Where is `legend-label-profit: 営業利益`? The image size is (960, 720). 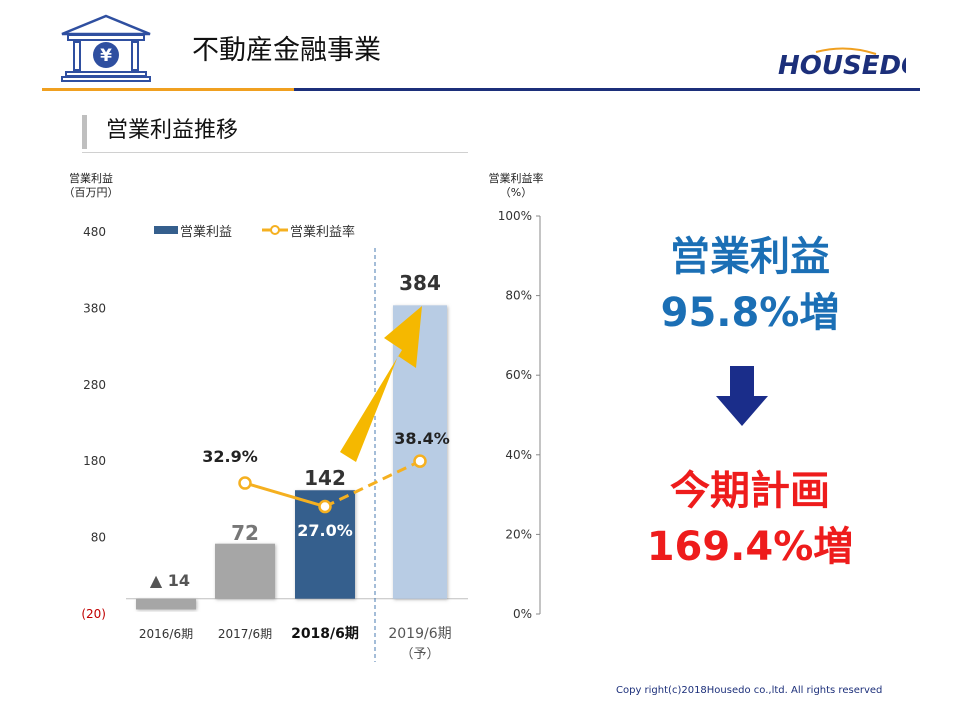 legend-label-profit: 営業利益 is located at coordinates (206, 232).